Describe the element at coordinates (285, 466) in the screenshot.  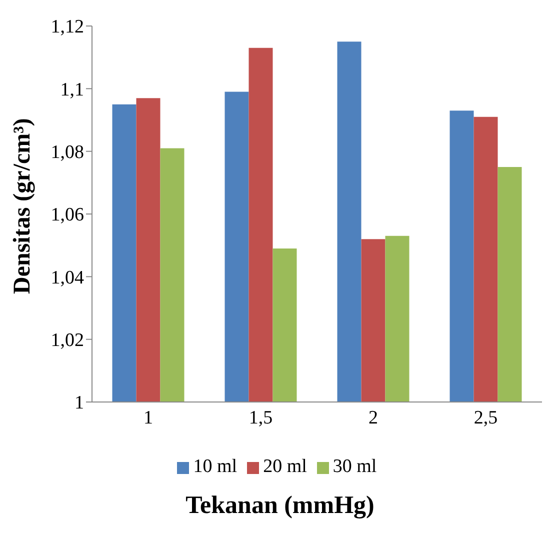
I see `legend-label: 20 ml` at that location.